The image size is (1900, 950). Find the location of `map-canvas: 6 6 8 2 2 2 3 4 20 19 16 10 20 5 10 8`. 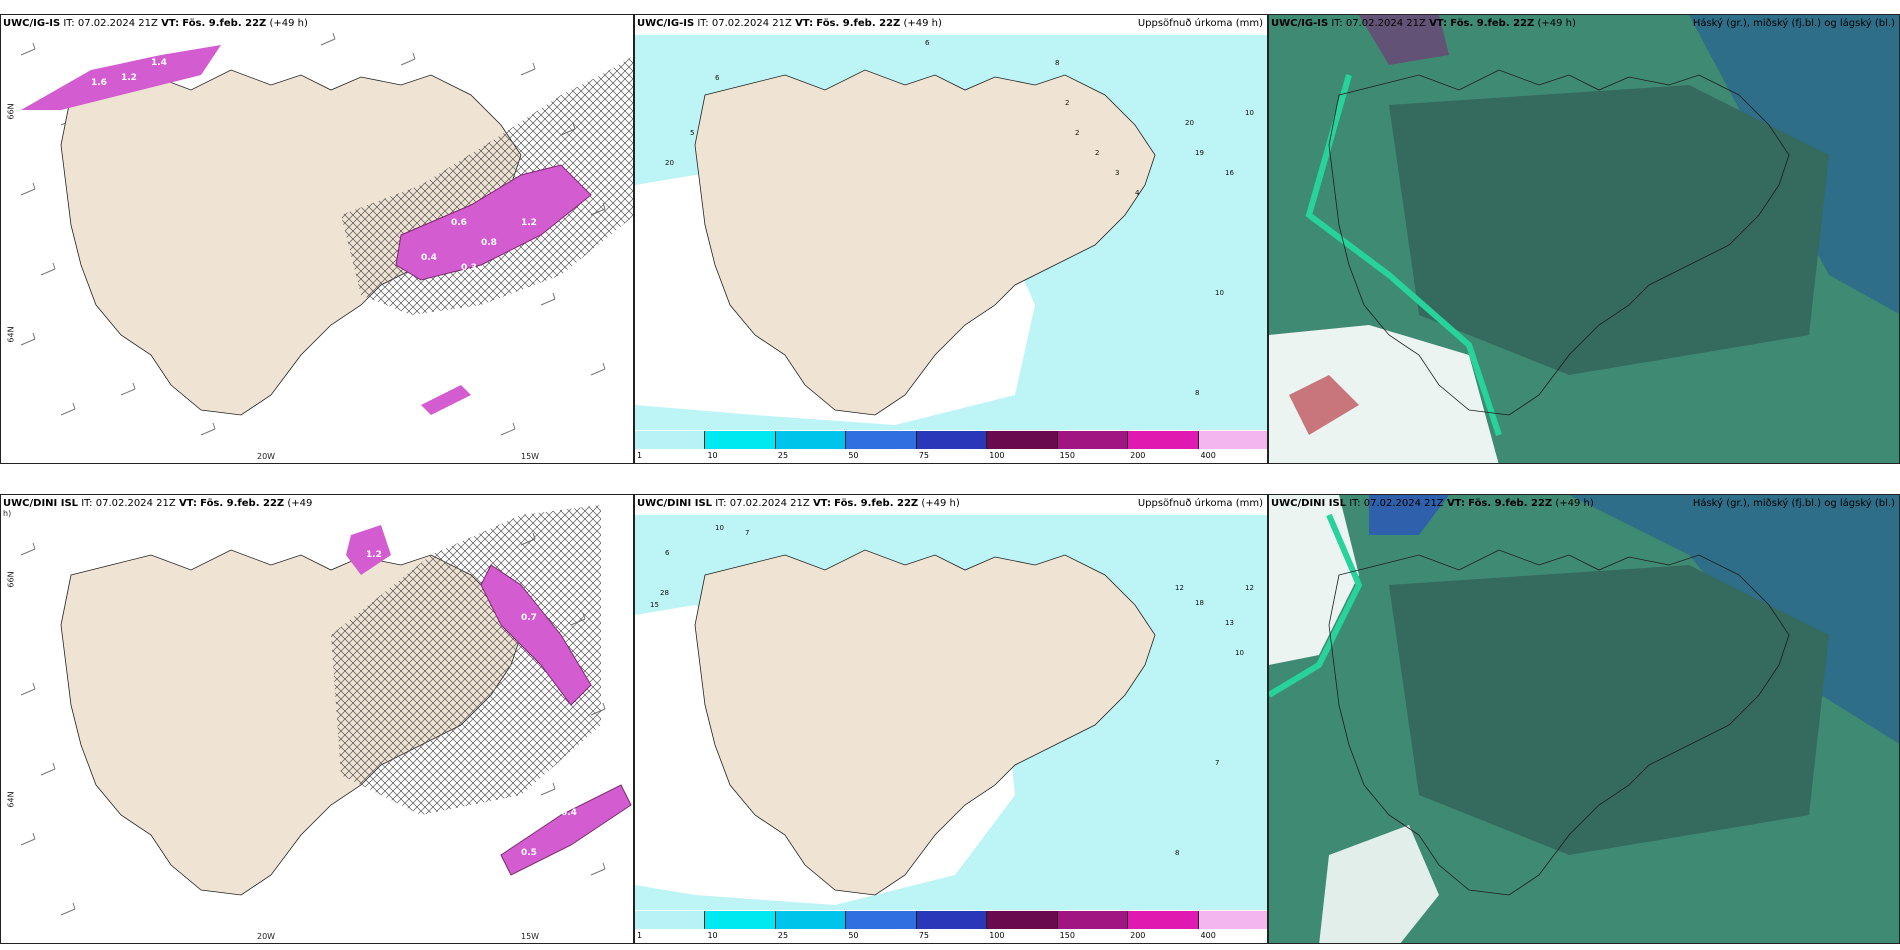

map-canvas: 6 6 8 2 2 2 3 4 20 19 16 10 20 5 10 8 is located at coordinates (951, 232).